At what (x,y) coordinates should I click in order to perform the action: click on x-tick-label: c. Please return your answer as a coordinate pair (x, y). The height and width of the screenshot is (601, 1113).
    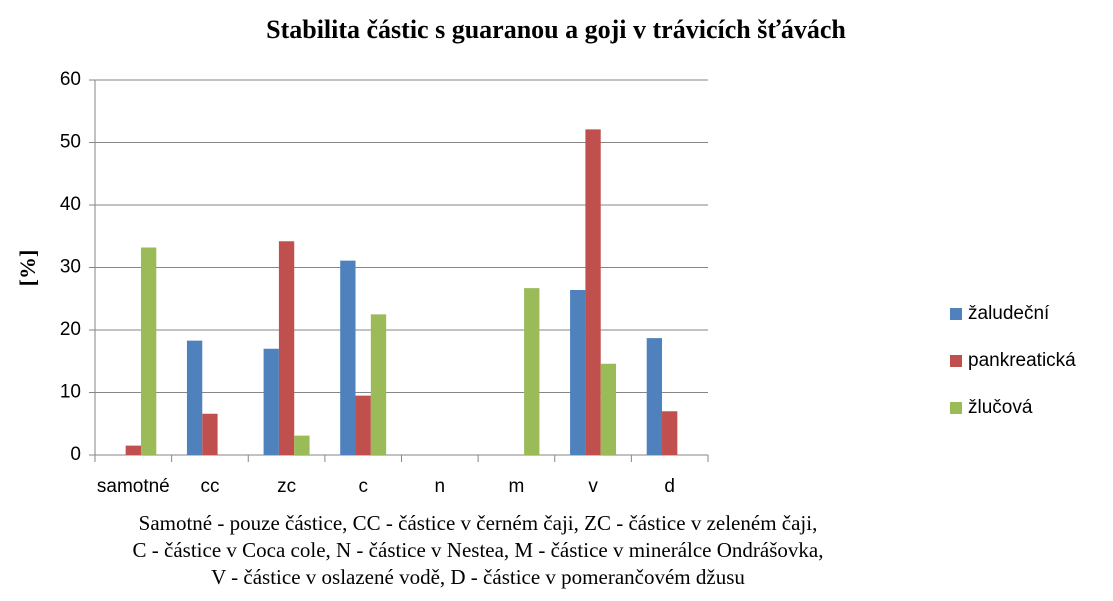
    Looking at the image, I should click on (363, 486).